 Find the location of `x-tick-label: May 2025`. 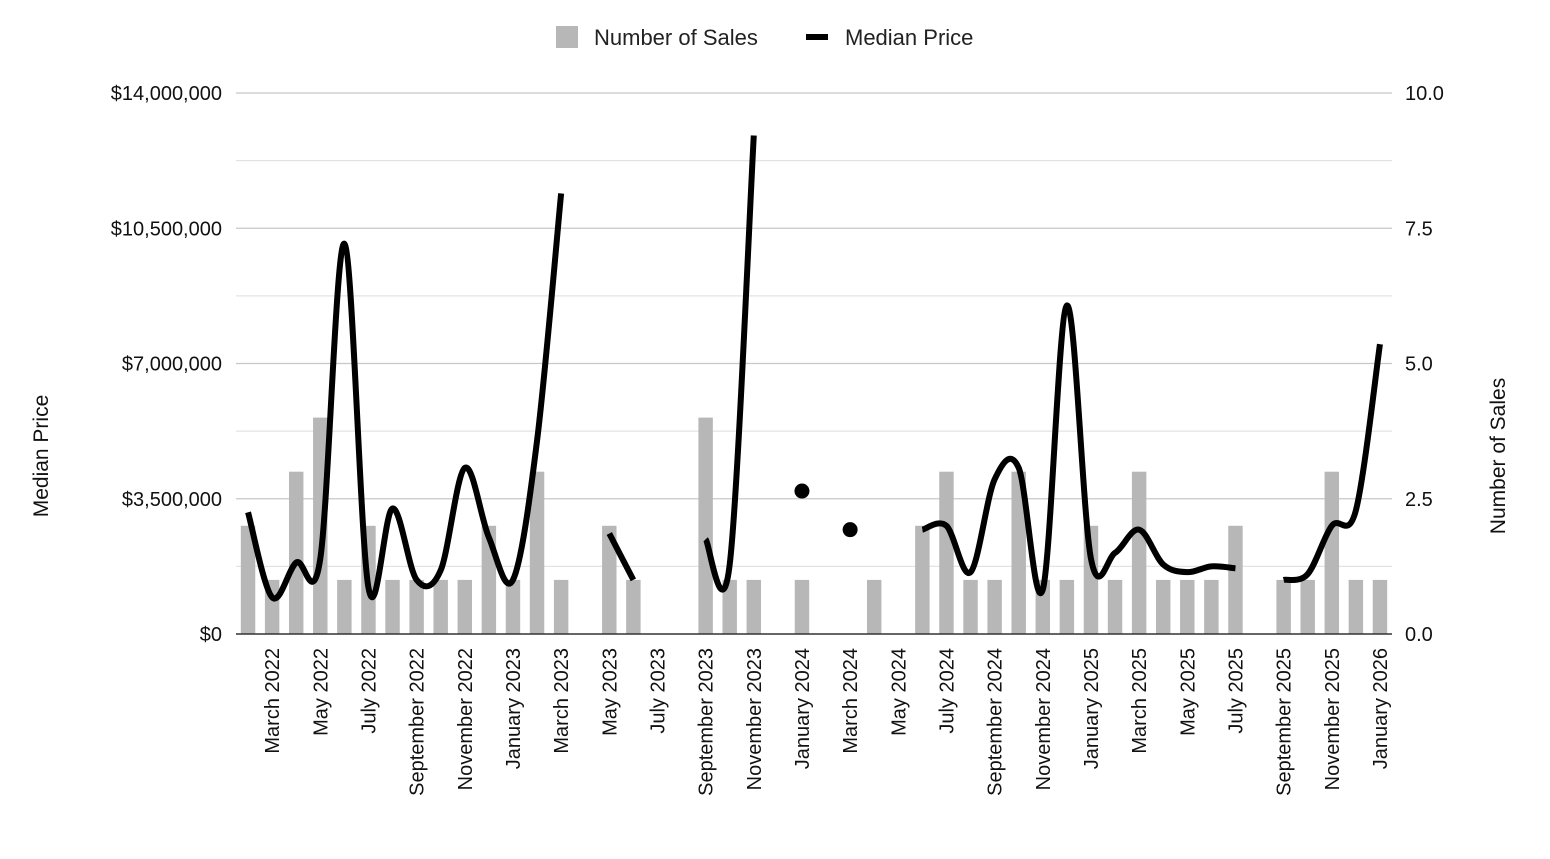

x-tick-label: May 2025 is located at coordinates (1188, 692).